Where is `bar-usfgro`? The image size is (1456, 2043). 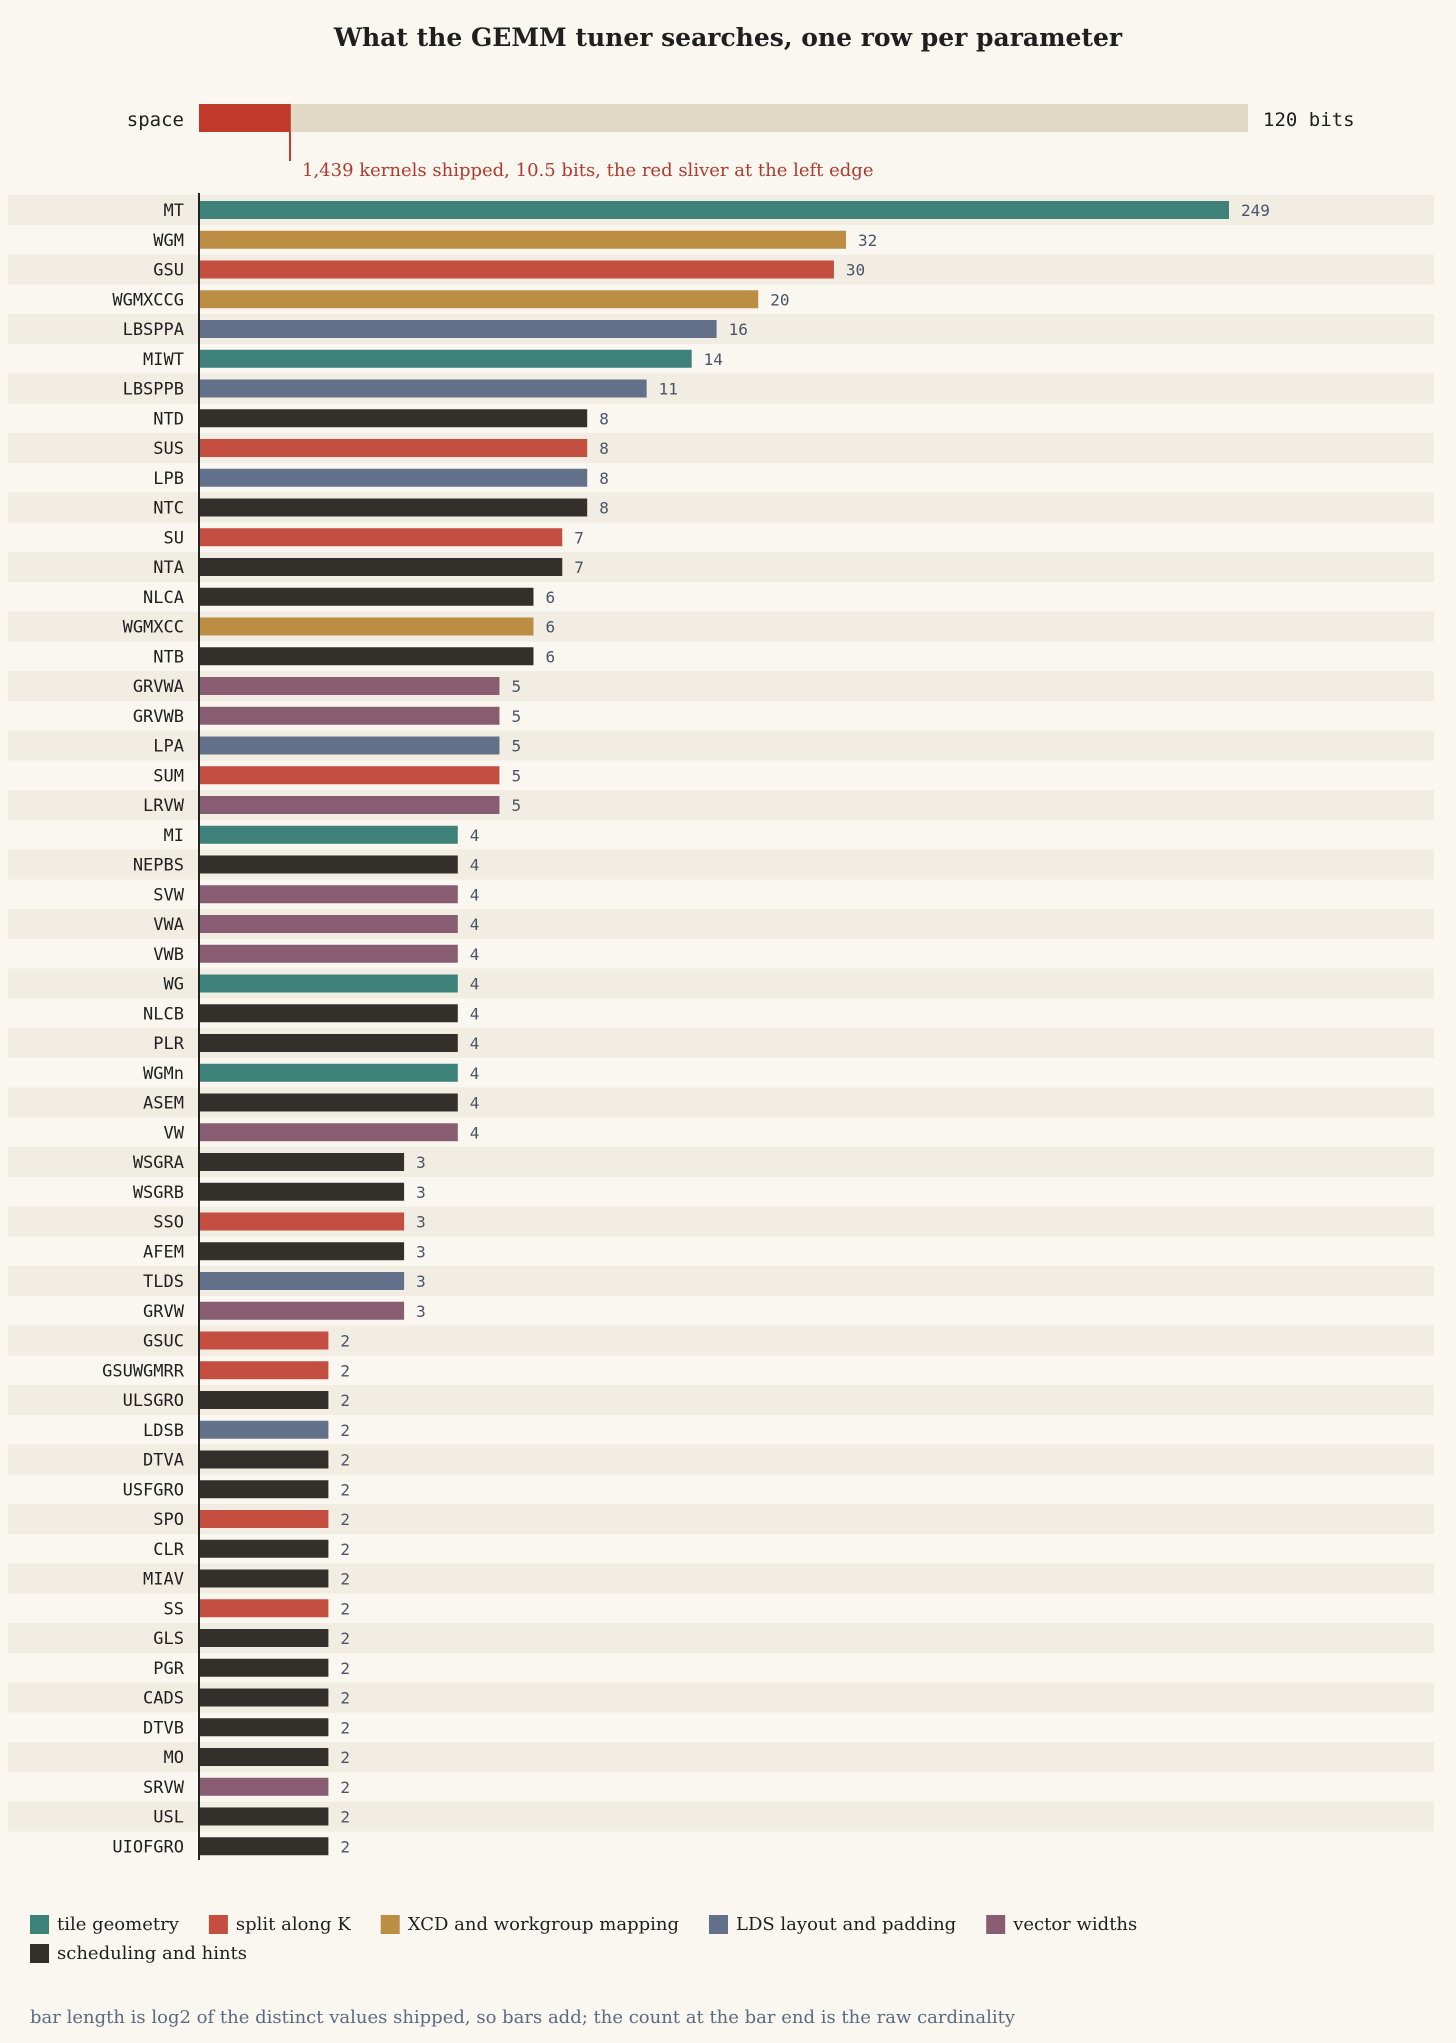
bar-usfgro is located at coordinates (264, 1489).